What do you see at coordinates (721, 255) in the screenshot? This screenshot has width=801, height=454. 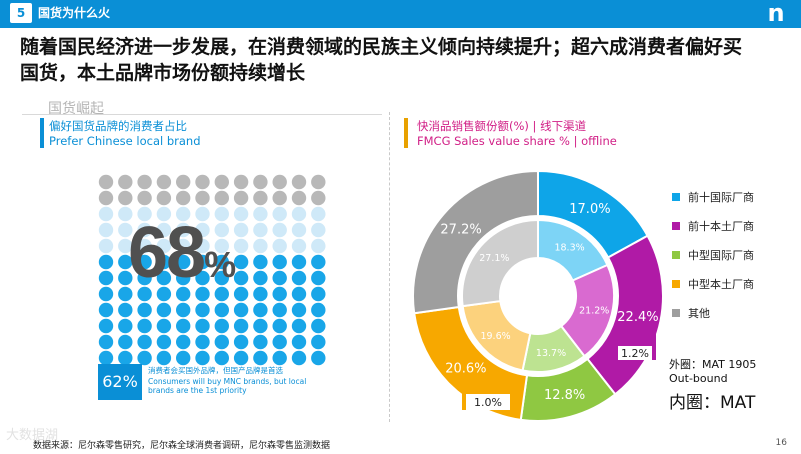 I see `legend-label: 中型国际厂商` at bounding box center [721, 255].